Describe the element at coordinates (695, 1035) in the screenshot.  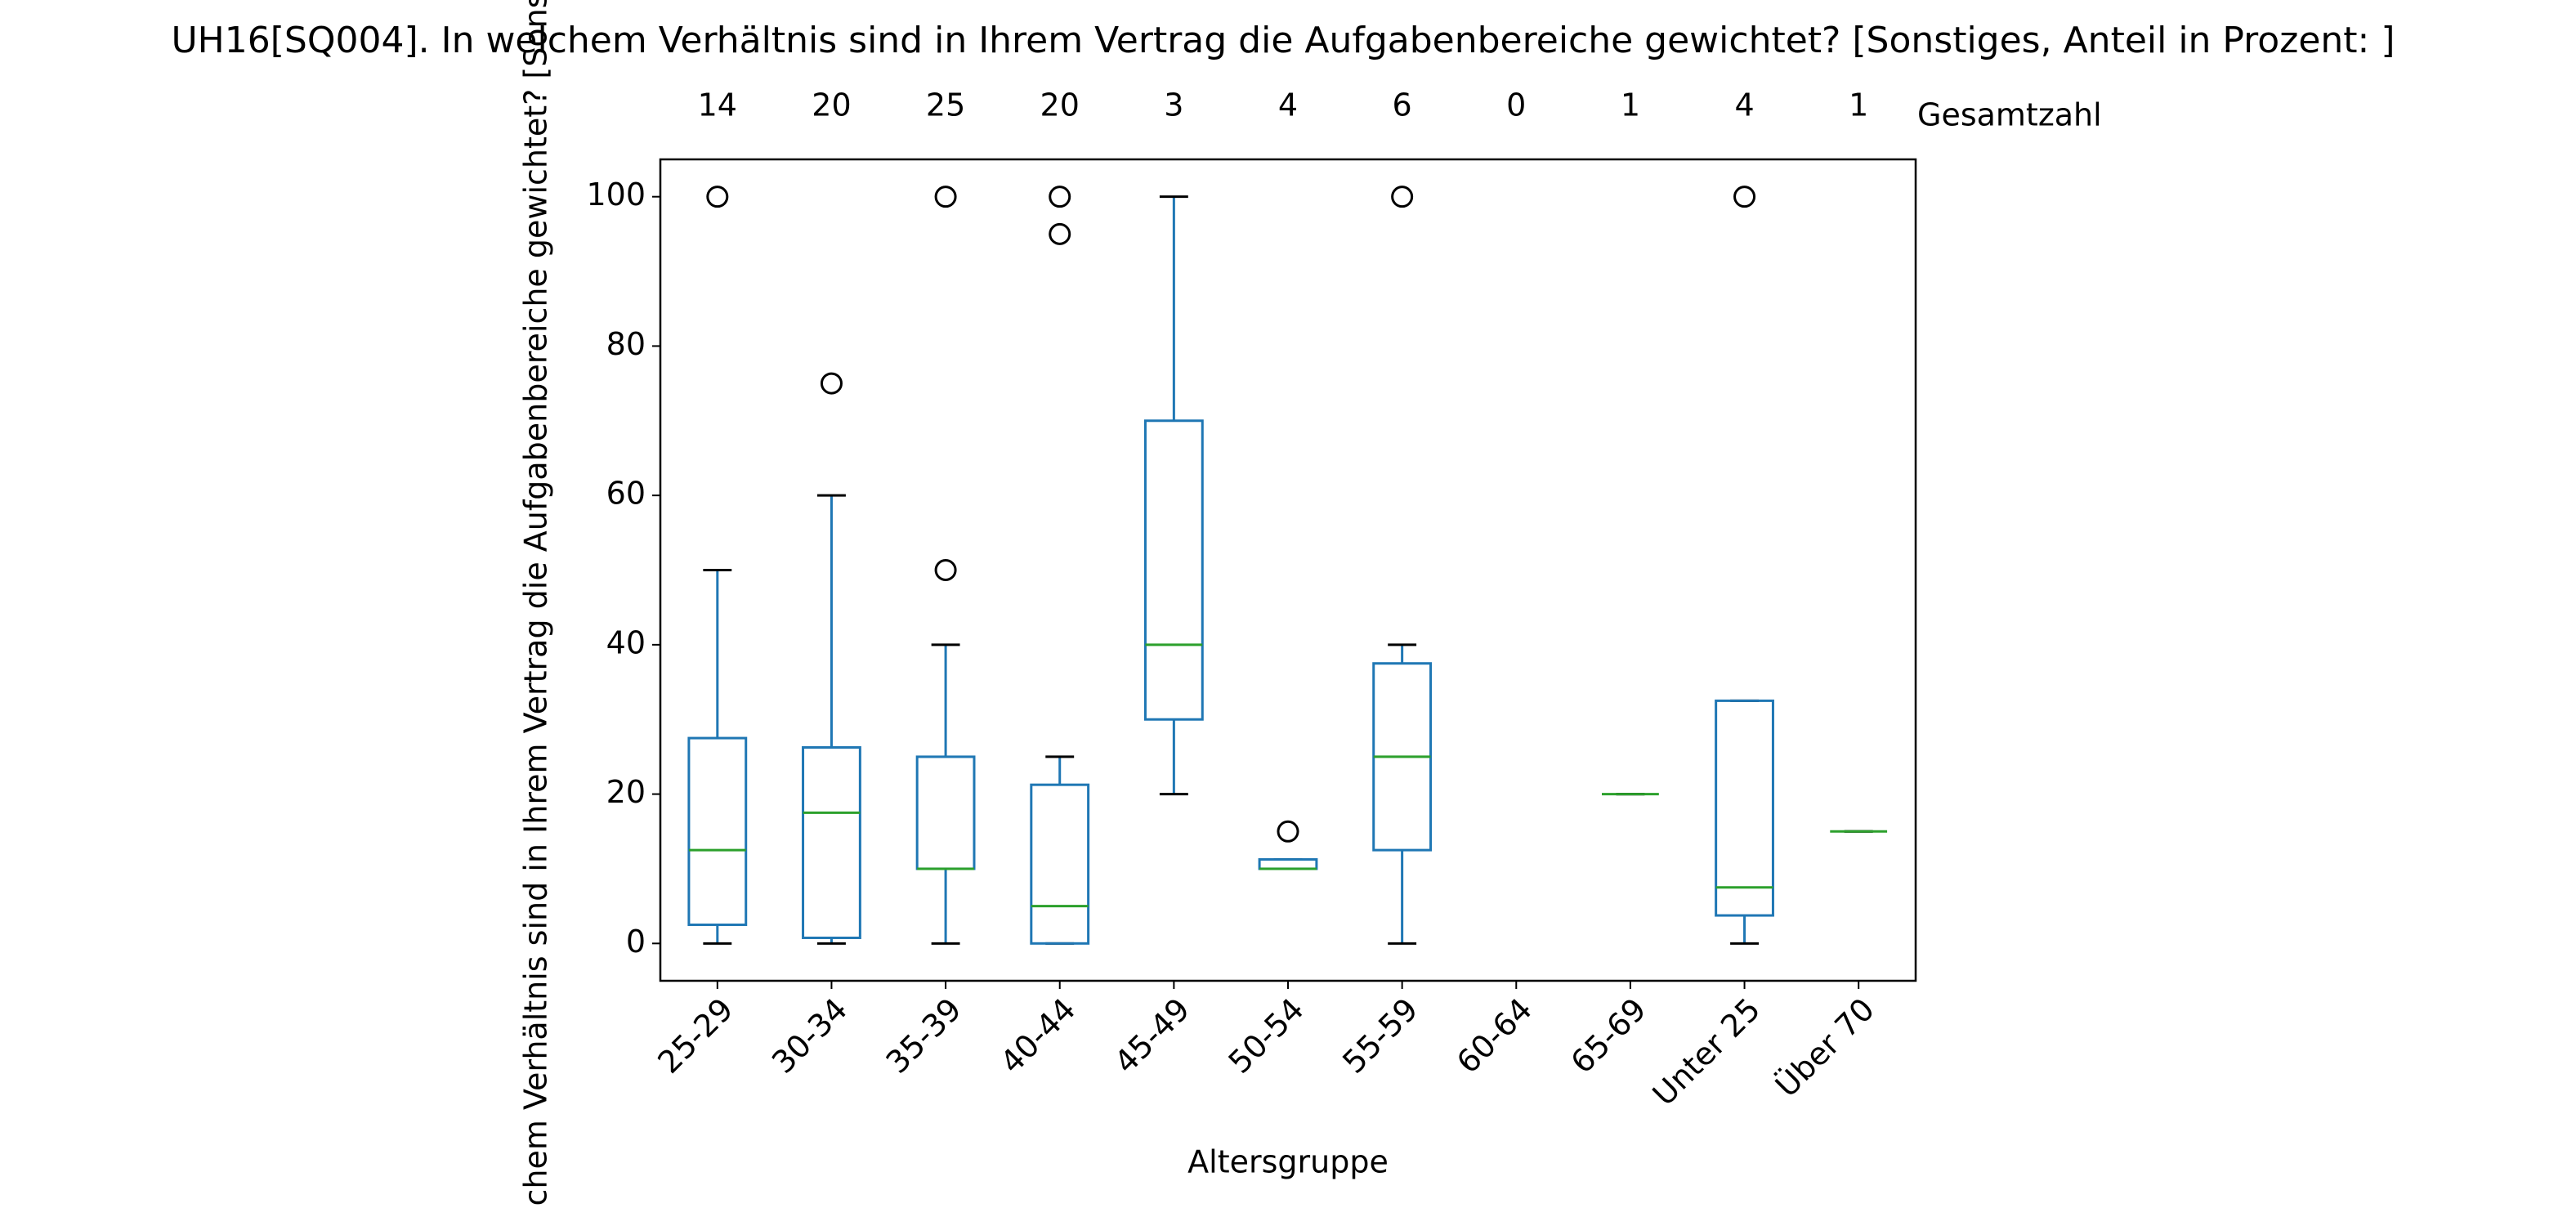
I see `x-tick-label: 25-29` at that location.